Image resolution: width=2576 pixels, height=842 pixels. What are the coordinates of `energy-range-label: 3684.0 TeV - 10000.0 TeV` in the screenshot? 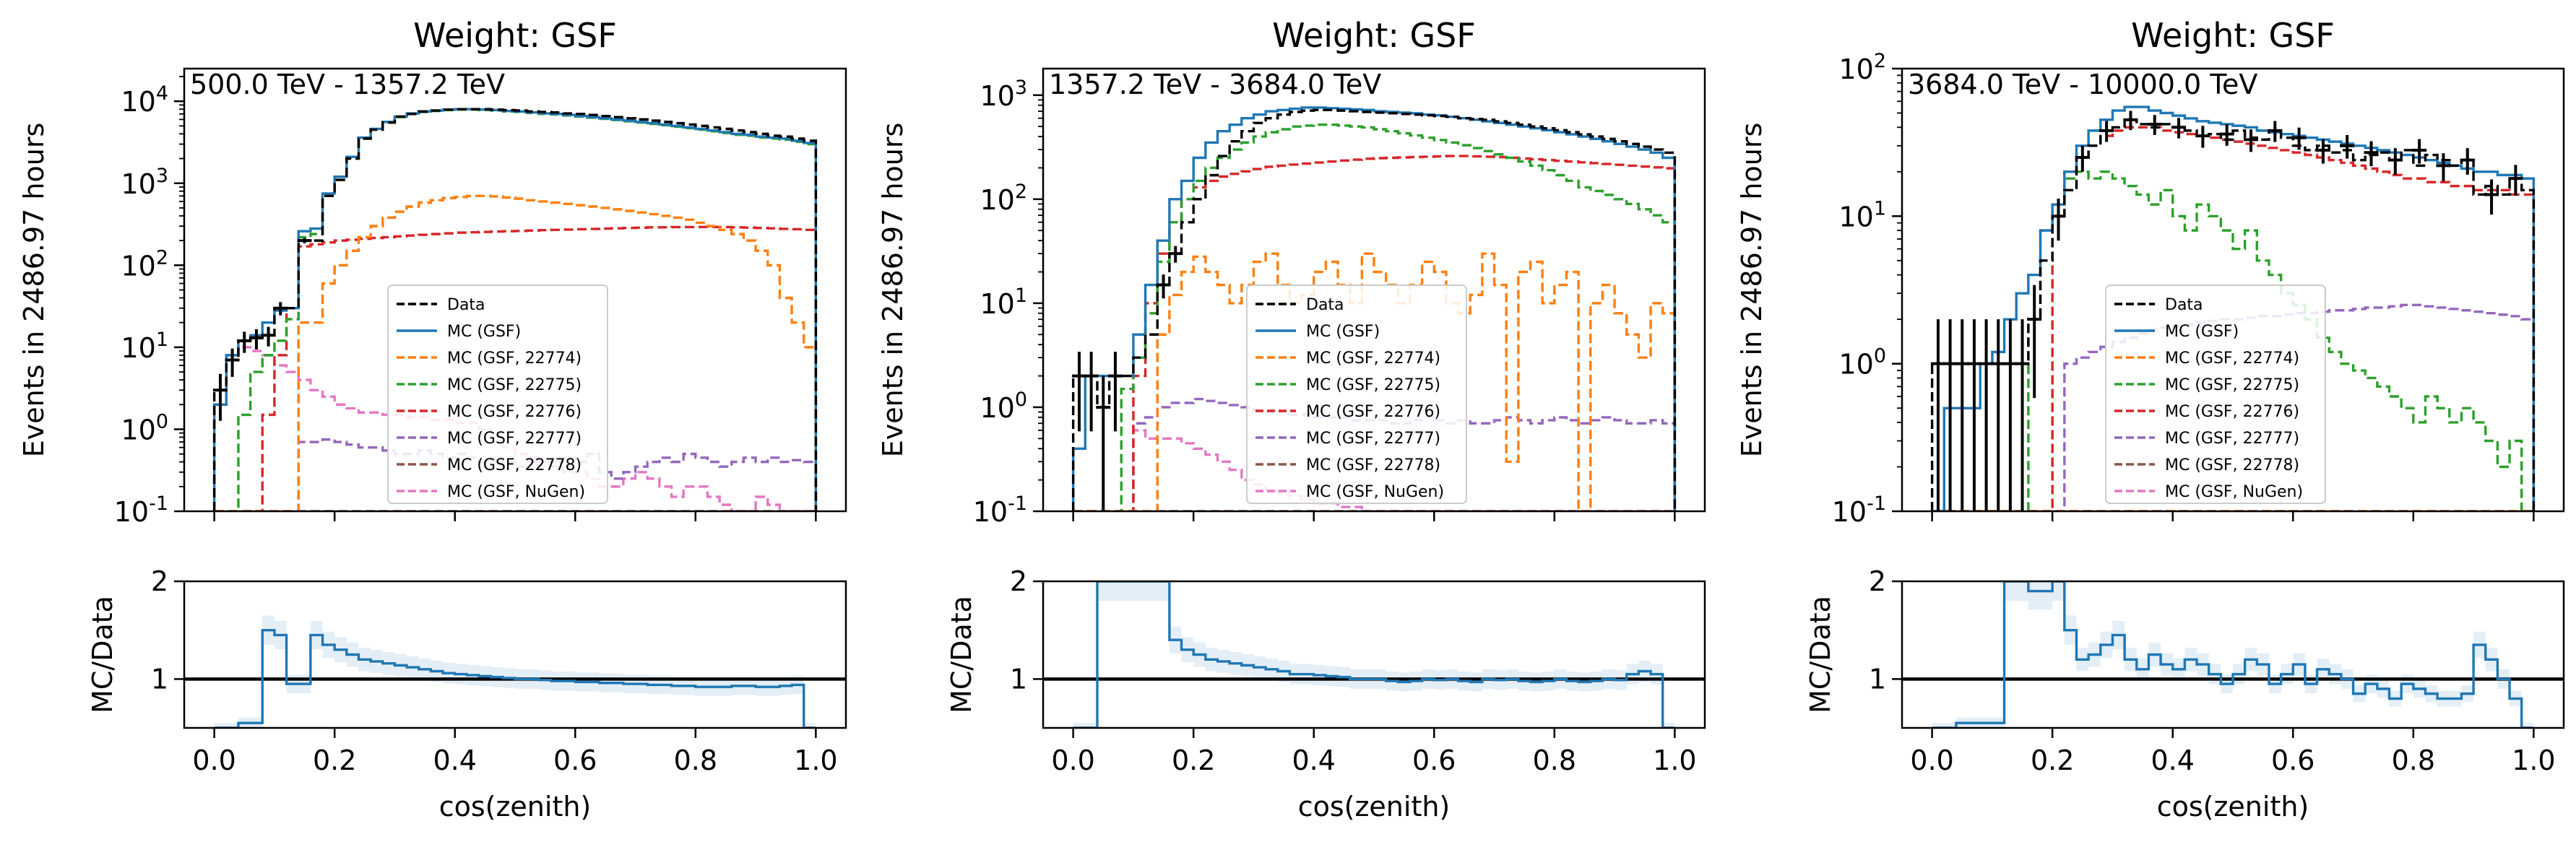 It's located at (2082, 84).